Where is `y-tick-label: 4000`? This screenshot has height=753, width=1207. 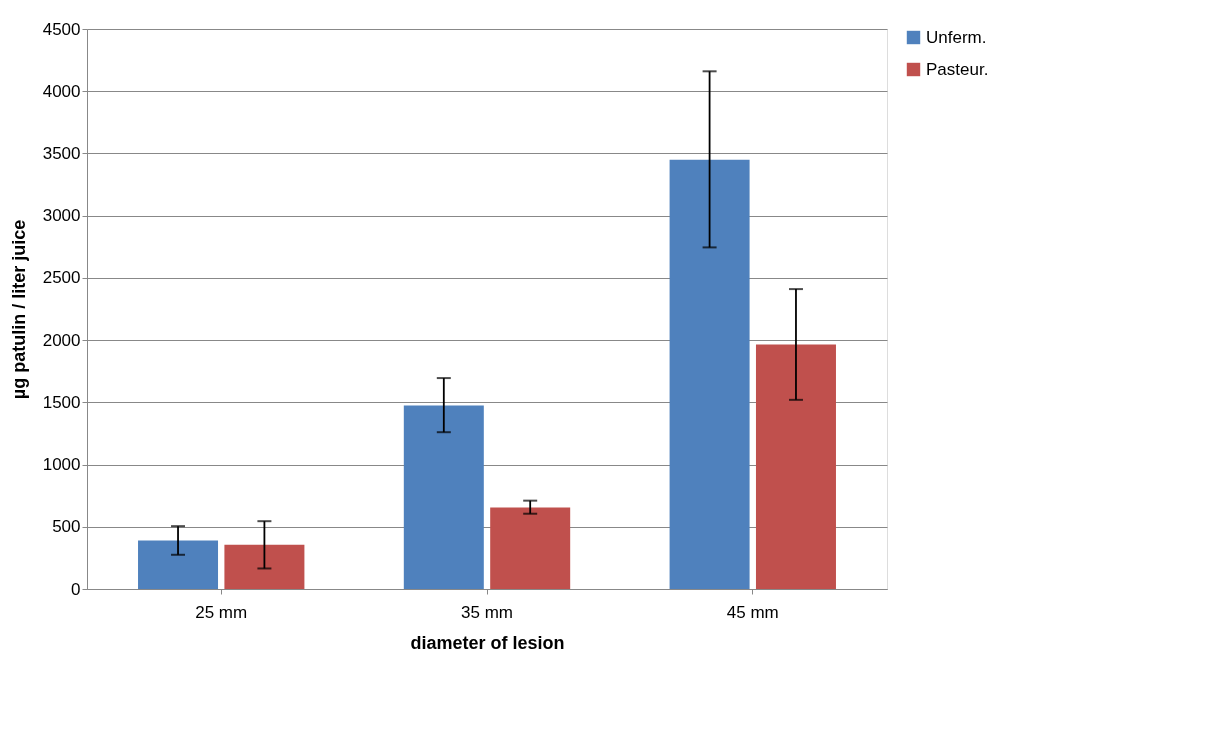 y-tick-label: 4000 is located at coordinates (61, 91).